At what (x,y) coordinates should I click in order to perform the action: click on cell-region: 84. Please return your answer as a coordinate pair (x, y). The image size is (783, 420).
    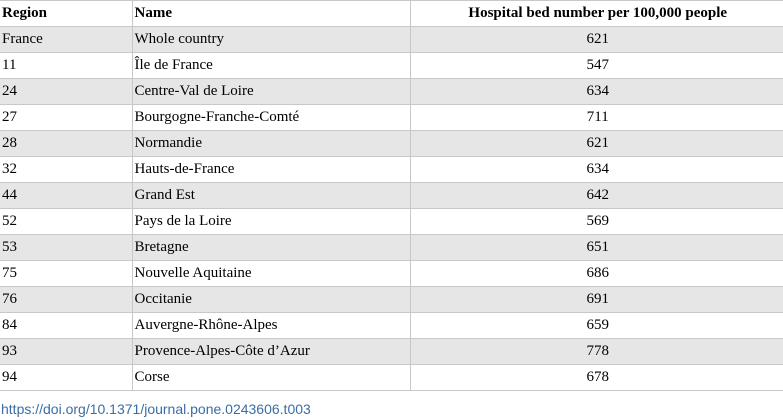
    Looking at the image, I should click on (66, 325).